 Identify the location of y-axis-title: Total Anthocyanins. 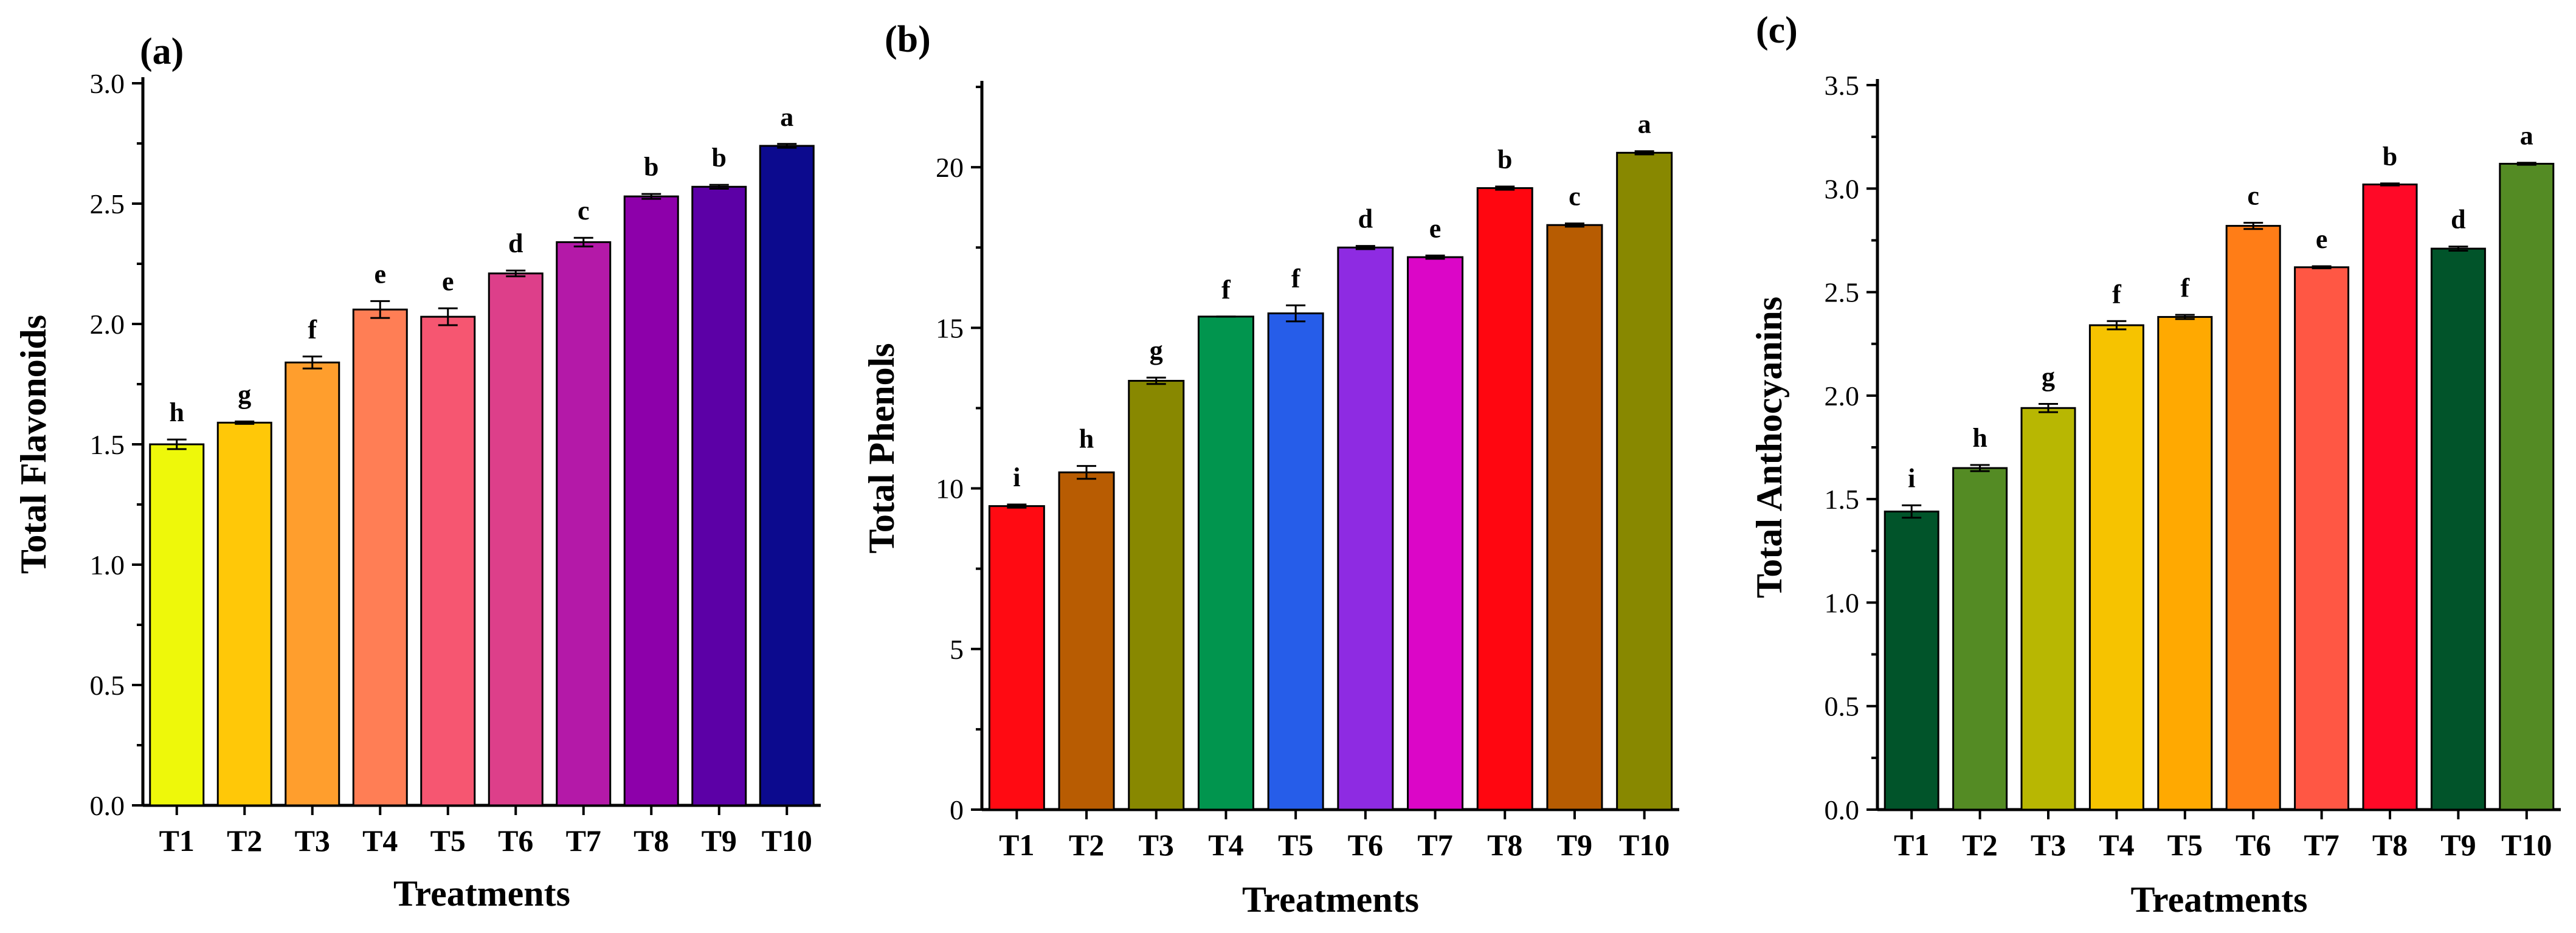
(1769, 447).